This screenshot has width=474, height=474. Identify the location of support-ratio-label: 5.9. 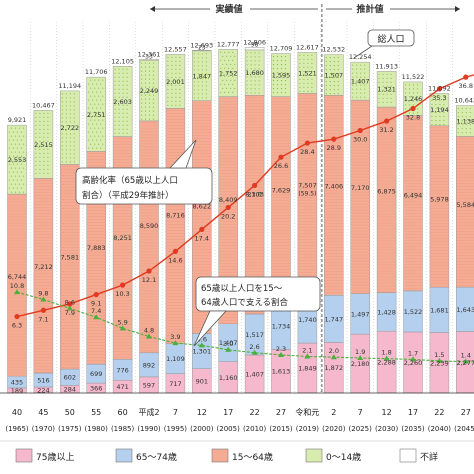
(122, 322).